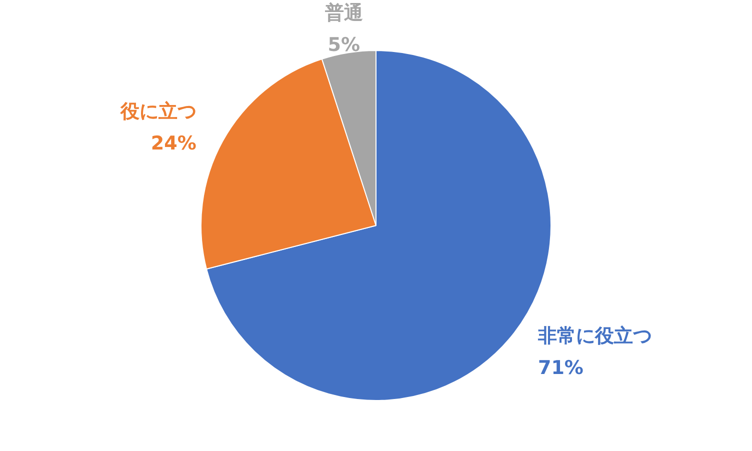 The width and height of the screenshot is (752, 451). I want to click on slice-label: 普通, so click(343, 13).